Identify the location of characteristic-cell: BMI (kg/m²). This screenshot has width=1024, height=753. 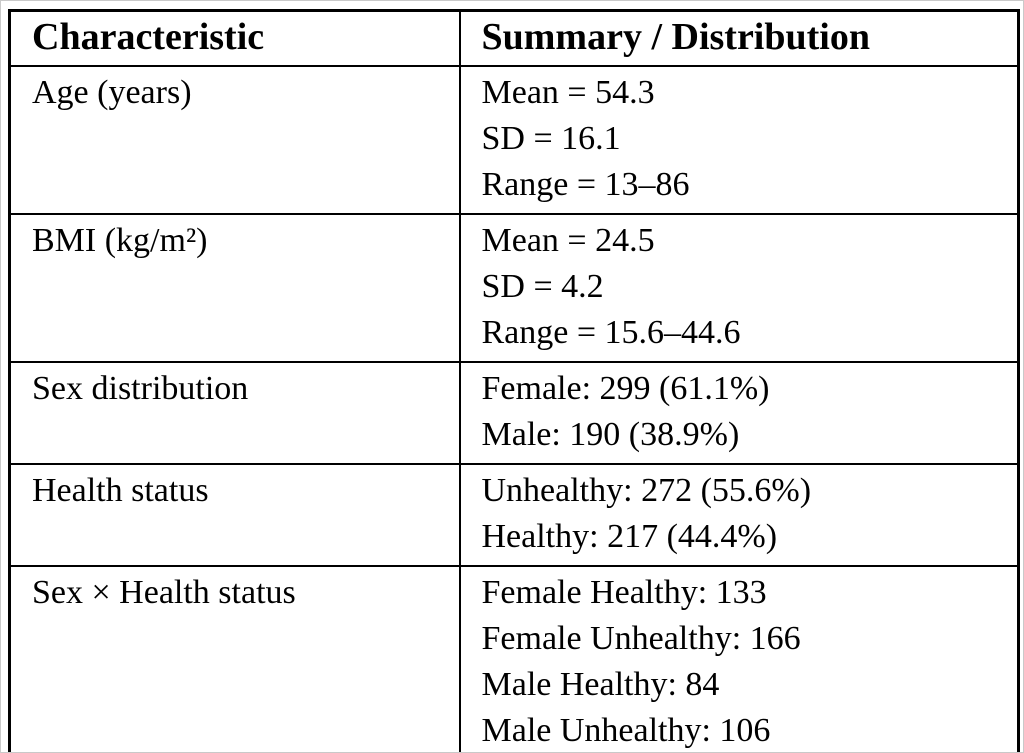
(234, 288).